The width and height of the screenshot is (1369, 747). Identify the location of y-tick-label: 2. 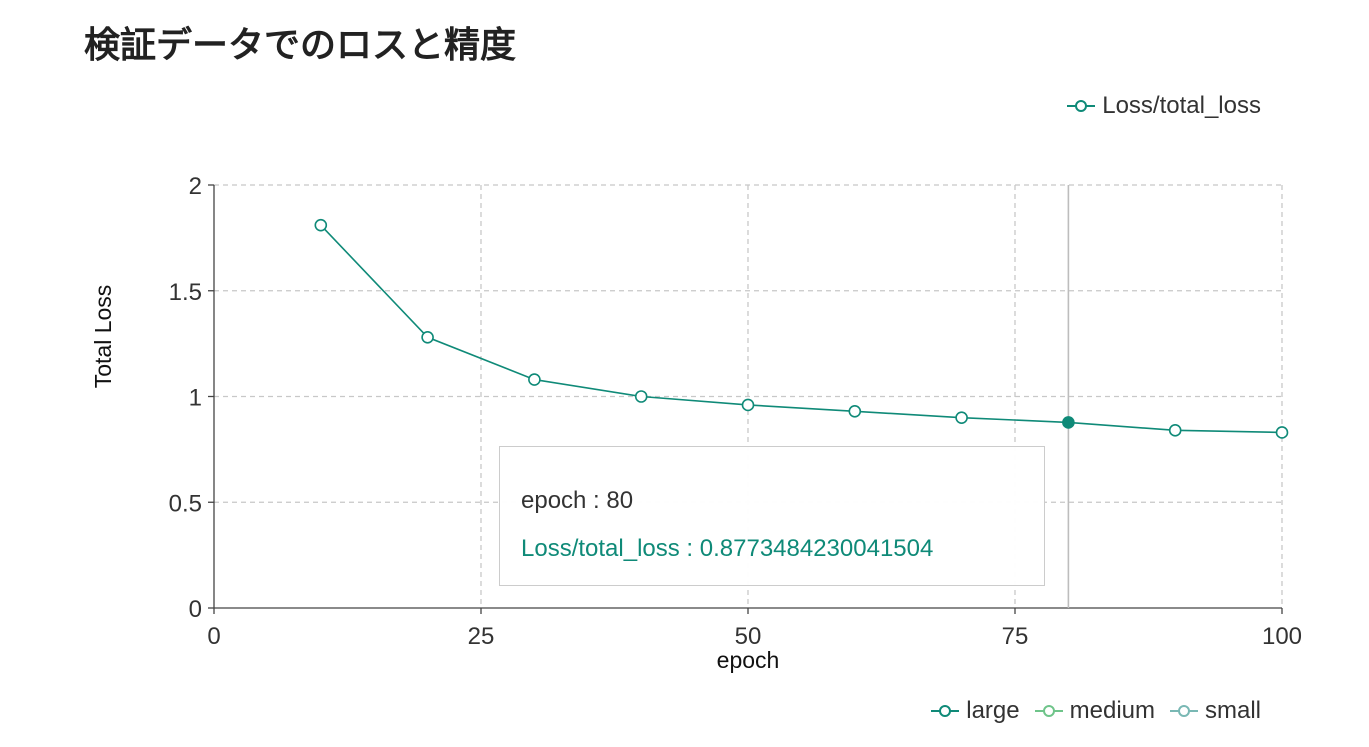
(195, 186).